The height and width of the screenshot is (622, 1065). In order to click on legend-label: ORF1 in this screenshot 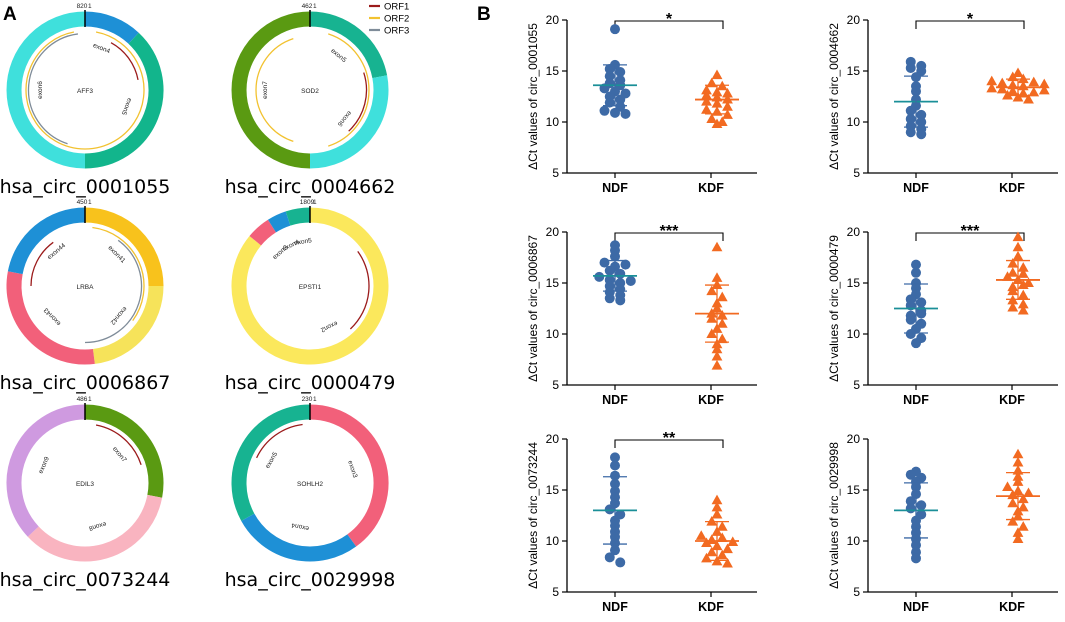, I will do `click(396, 7)`.